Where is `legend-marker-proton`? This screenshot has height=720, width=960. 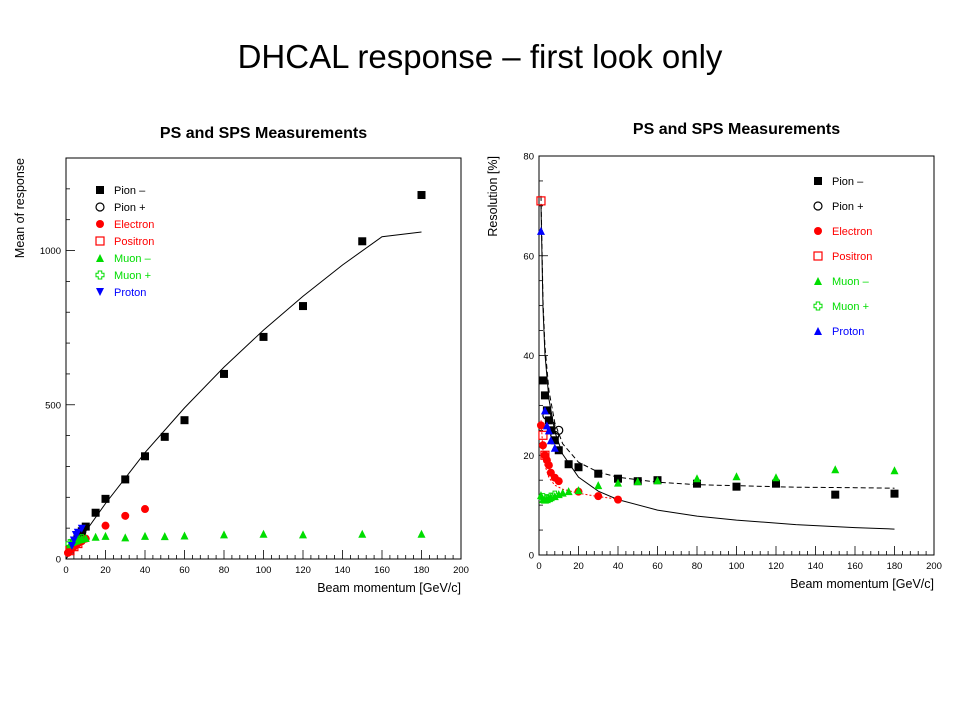
legend-marker-proton is located at coordinates (100, 292).